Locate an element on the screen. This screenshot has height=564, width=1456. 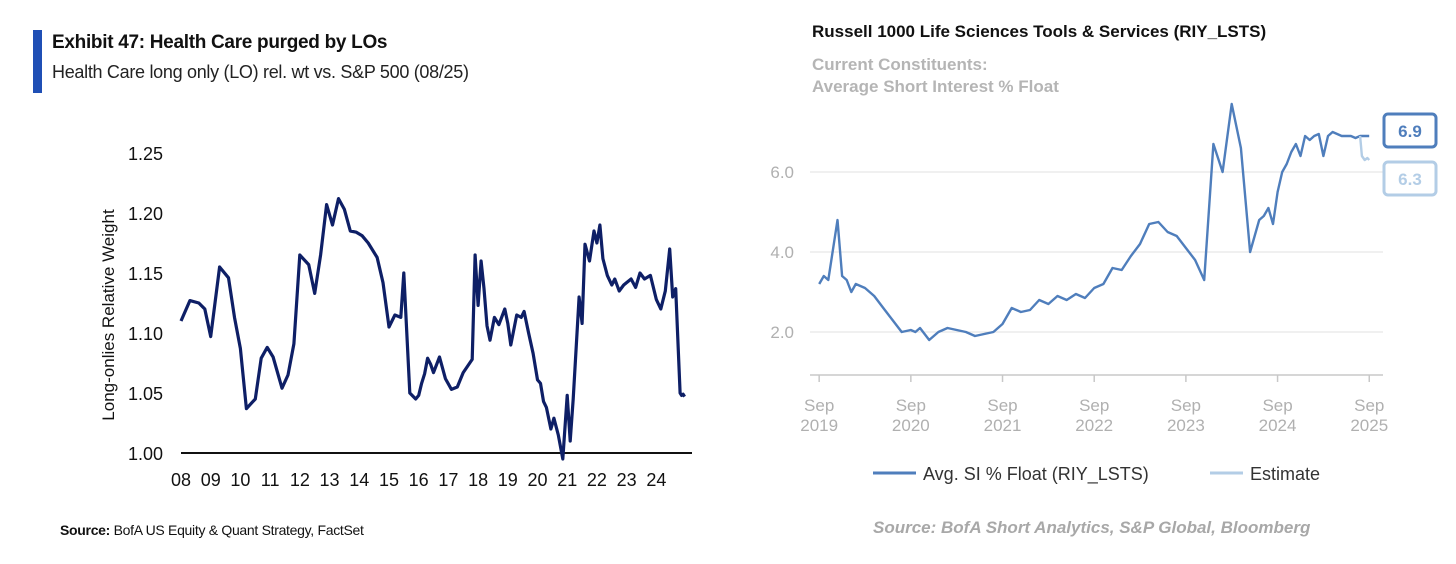
x-tick-label: 22 is located at coordinates (597, 480).